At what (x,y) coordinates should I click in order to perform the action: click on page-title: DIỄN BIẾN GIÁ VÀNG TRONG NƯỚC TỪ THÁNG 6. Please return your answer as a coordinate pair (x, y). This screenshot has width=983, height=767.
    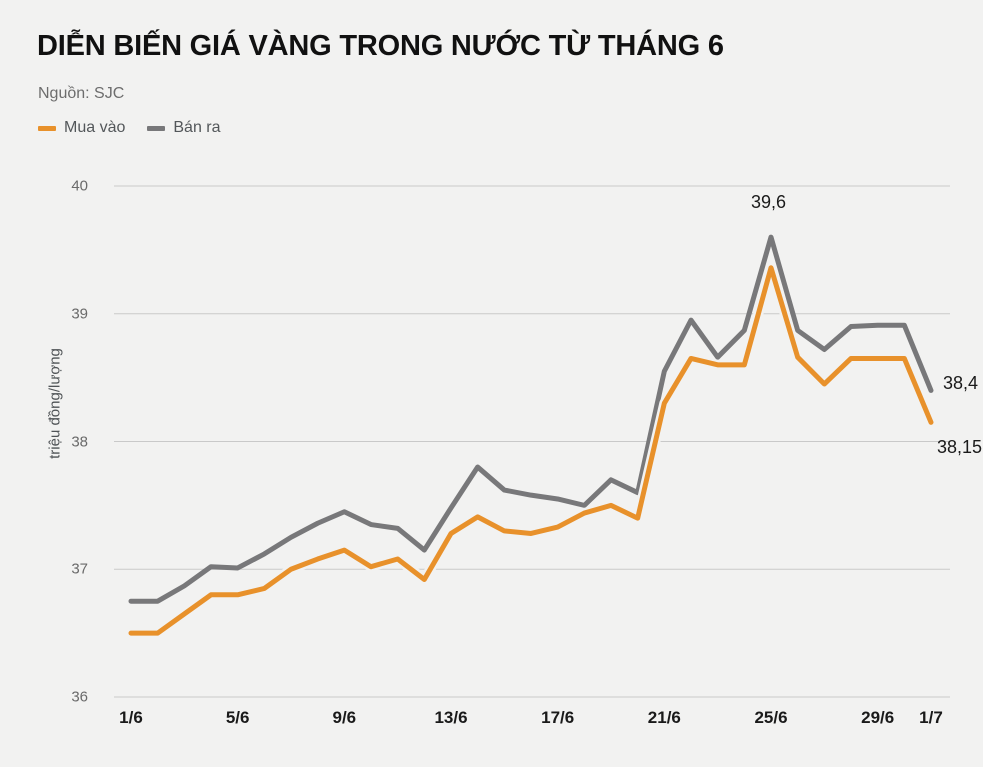
    Looking at the image, I should click on (380, 46).